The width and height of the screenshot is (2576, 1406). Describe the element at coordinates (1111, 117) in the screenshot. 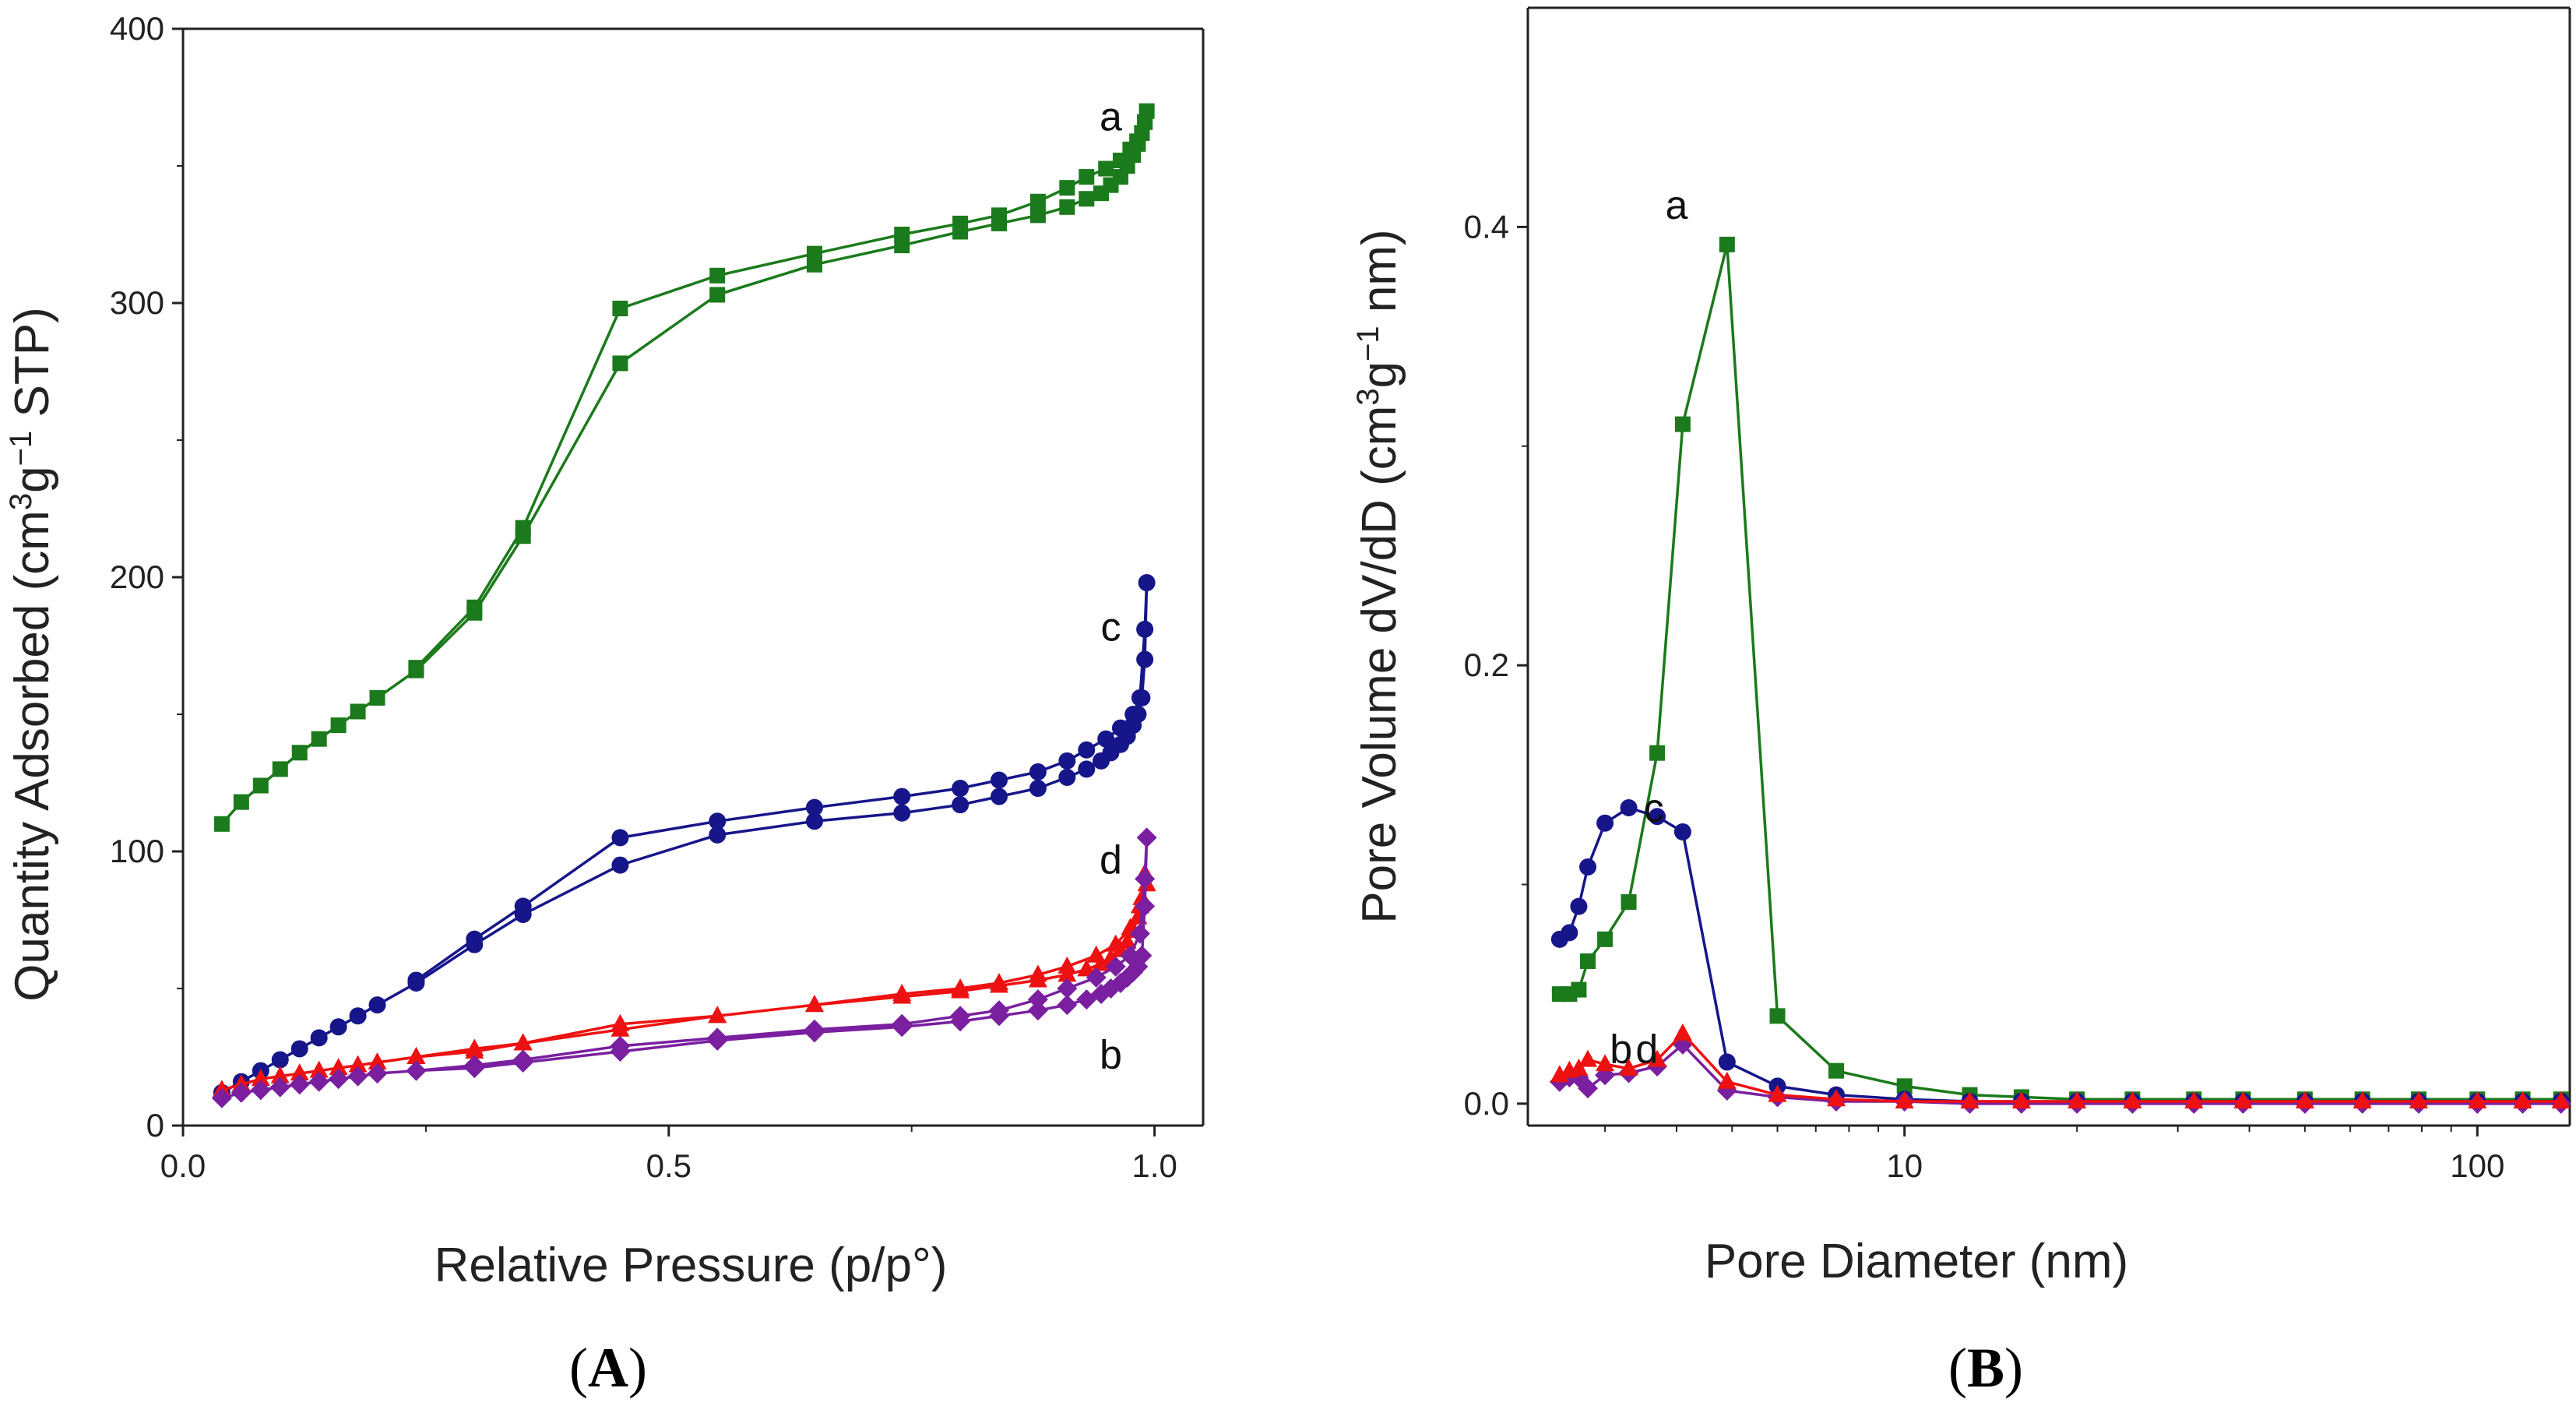

I see `series-label-a-a: a` at that location.